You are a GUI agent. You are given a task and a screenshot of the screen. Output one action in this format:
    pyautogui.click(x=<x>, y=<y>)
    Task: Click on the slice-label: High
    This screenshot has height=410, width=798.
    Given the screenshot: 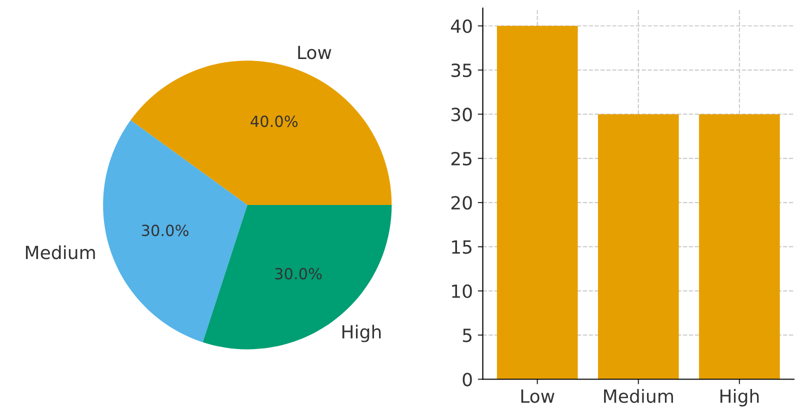 What is the action you would take?
    pyautogui.click(x=361, y=333)
    